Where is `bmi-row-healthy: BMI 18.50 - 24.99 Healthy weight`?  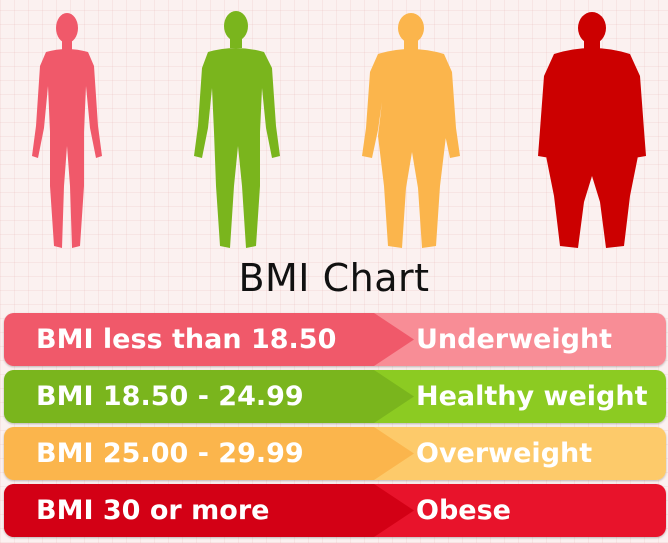
bmi-row-healthy: BMI 18.50 - 24.99 Healthy weight is located at coordinates (335, 396).